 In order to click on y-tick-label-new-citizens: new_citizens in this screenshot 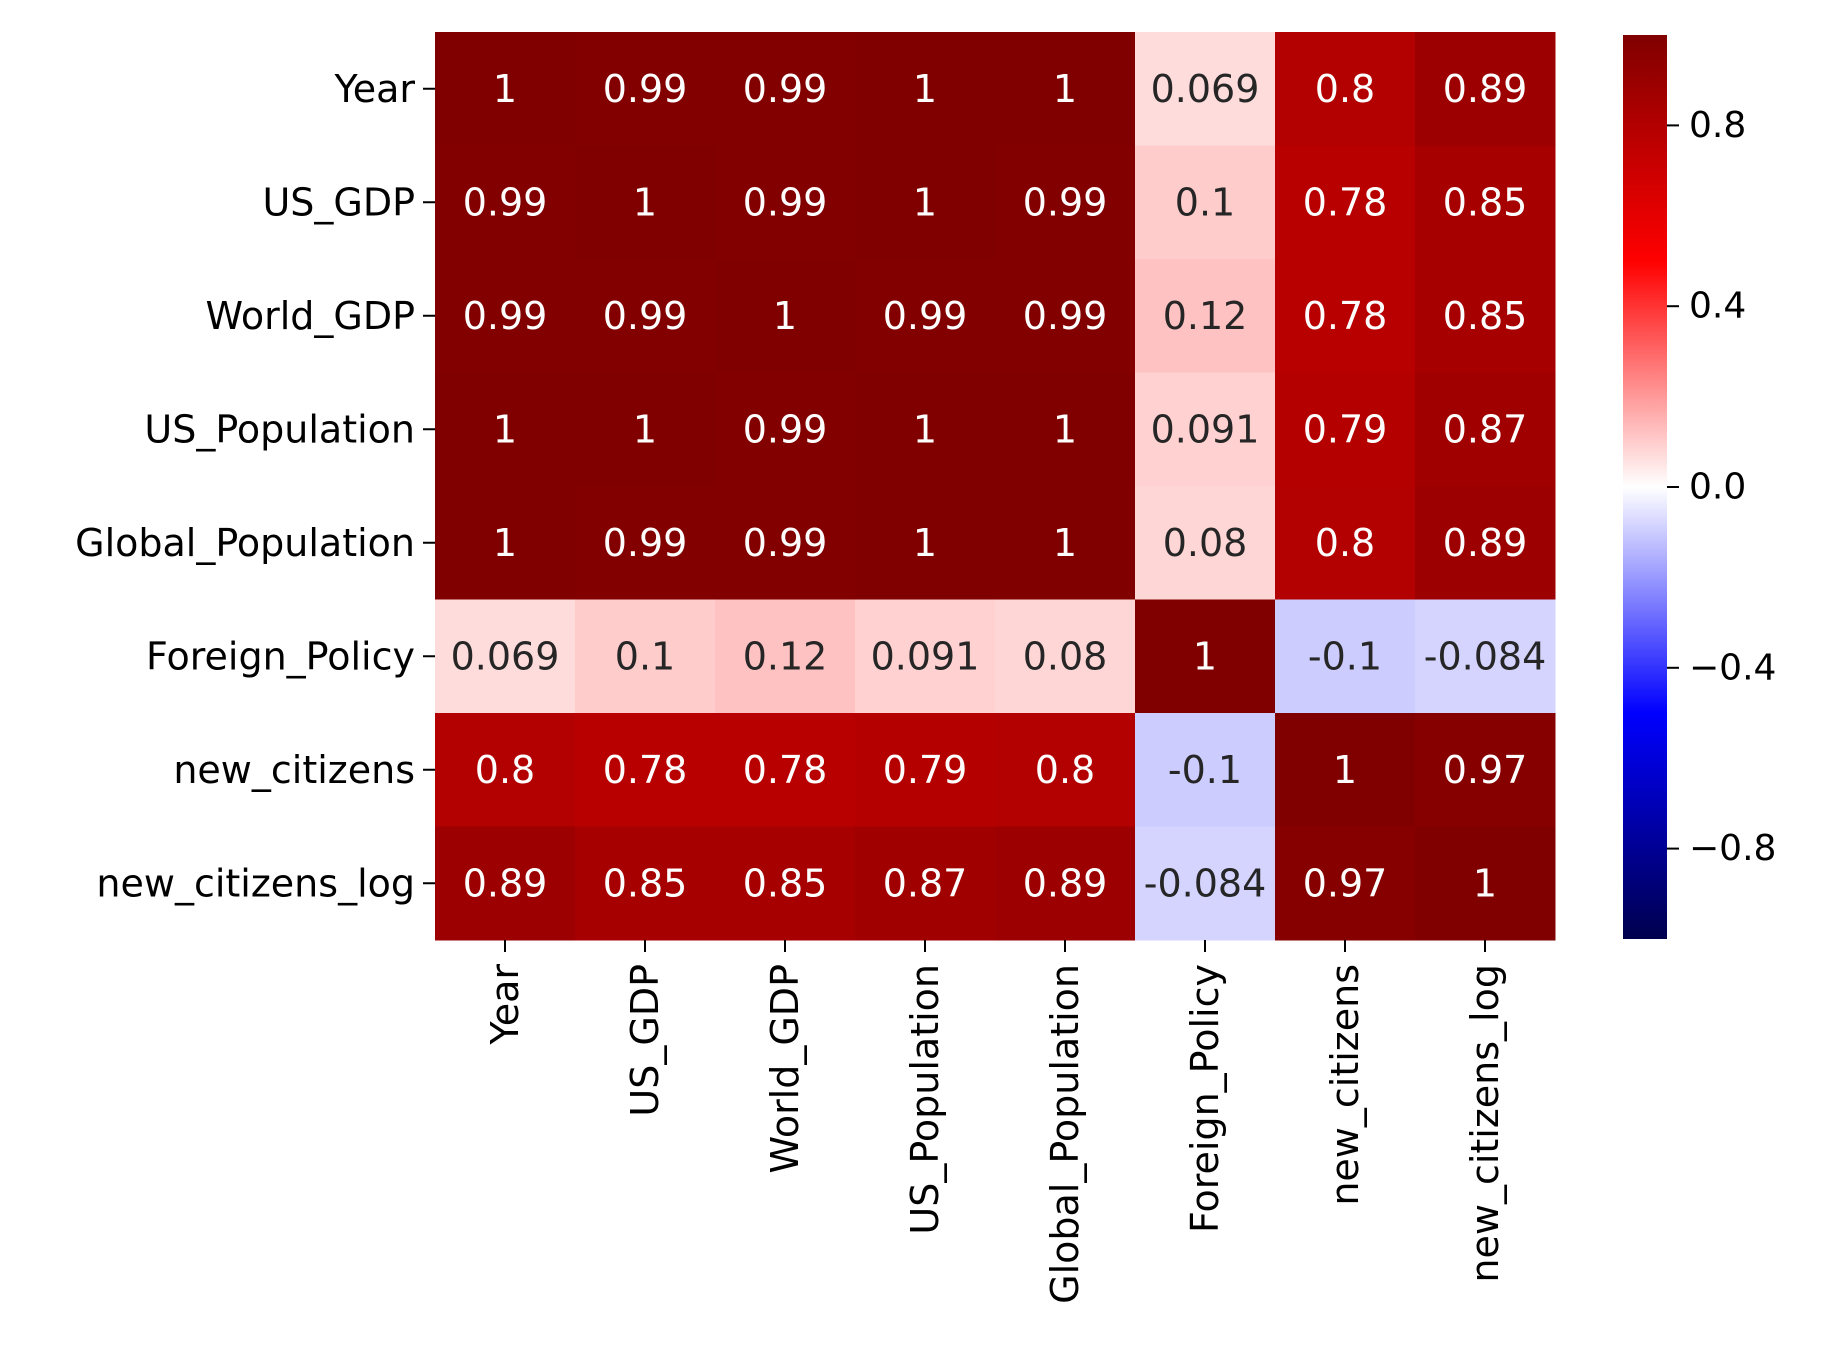, I will do `click(294, 770)`.